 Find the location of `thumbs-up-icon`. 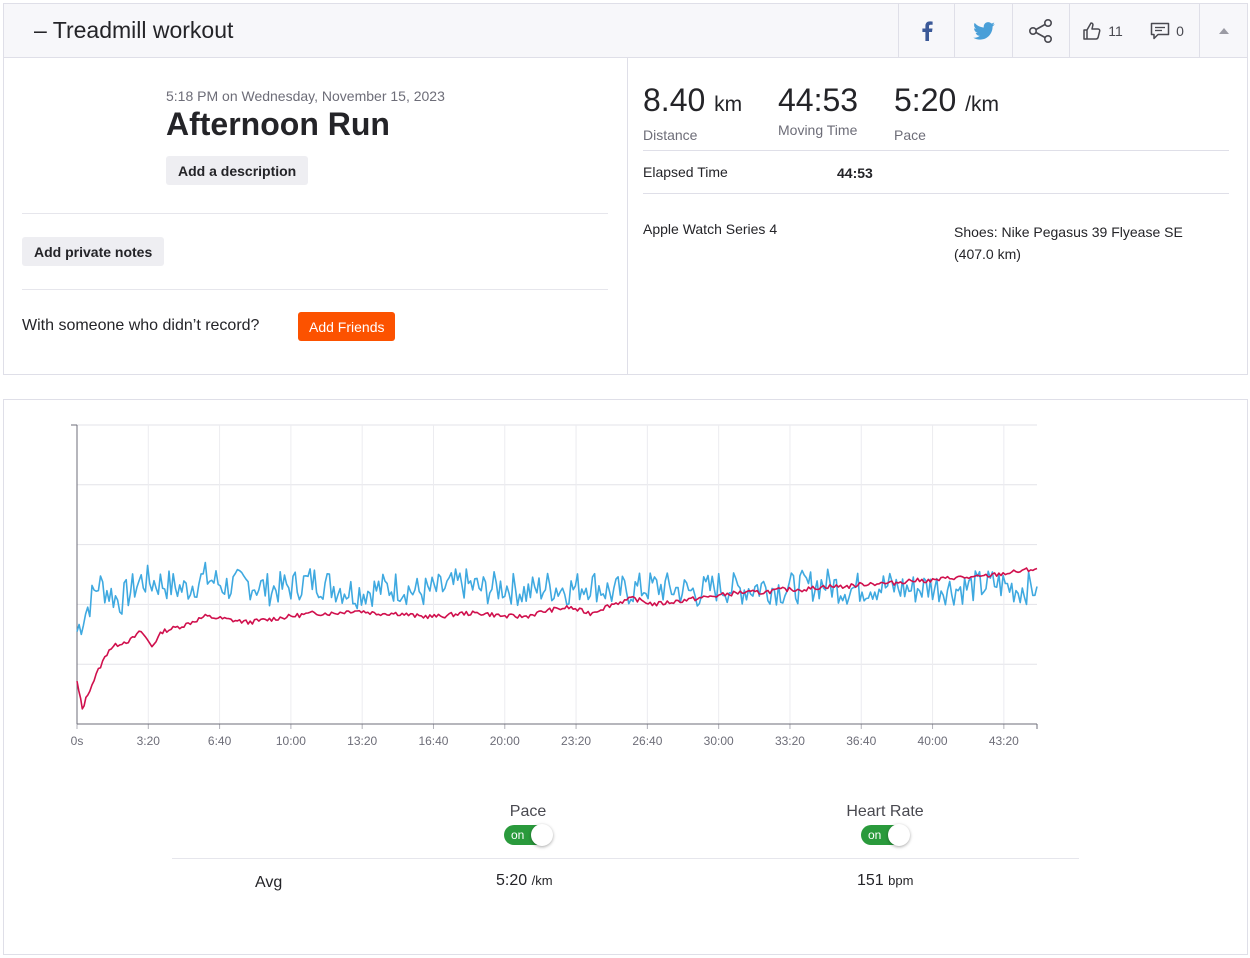

thumbs-up-icon is located at coordinates (1092, 30).